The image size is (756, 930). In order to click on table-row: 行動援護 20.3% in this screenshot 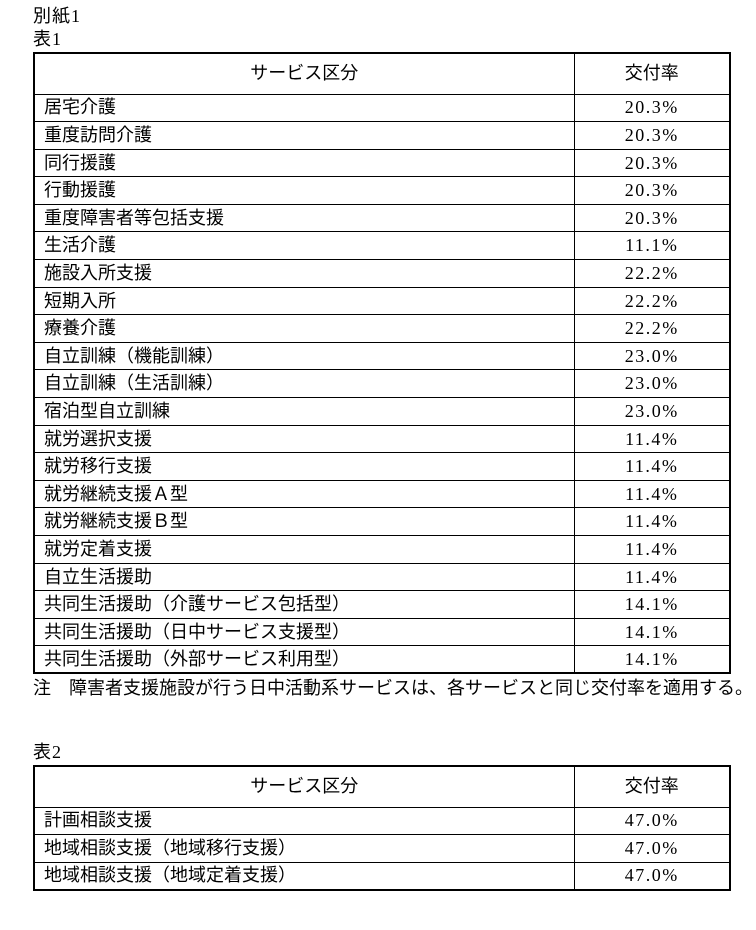, I will do `click(382, 190)`.